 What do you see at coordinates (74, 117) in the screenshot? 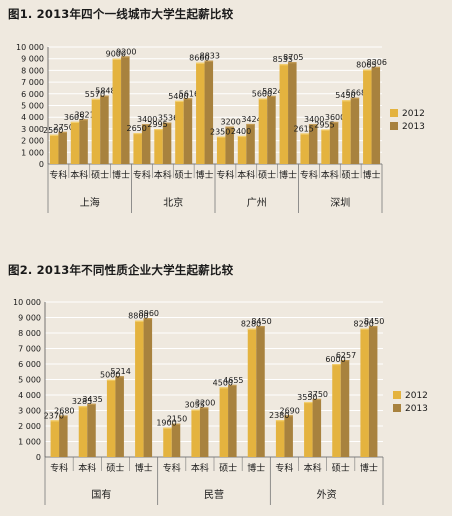
I see `data-label: 3605` at bounding box center [74, 117].